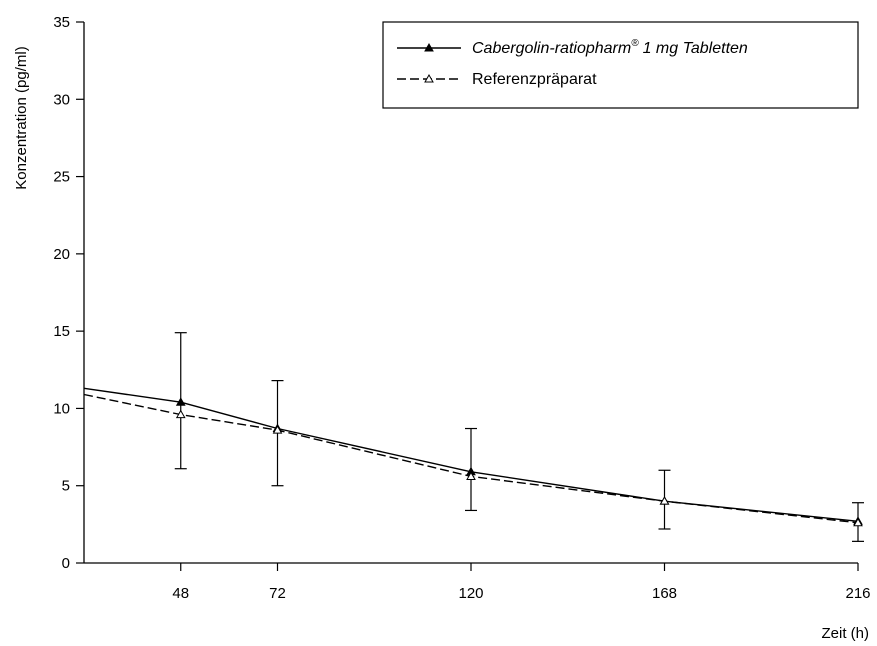  What do you see at coordinates (69, 293) in the screenshot?
I see `y-axis: 0 5 10 15 20 25 30 35` at bounding box center [69, 293].